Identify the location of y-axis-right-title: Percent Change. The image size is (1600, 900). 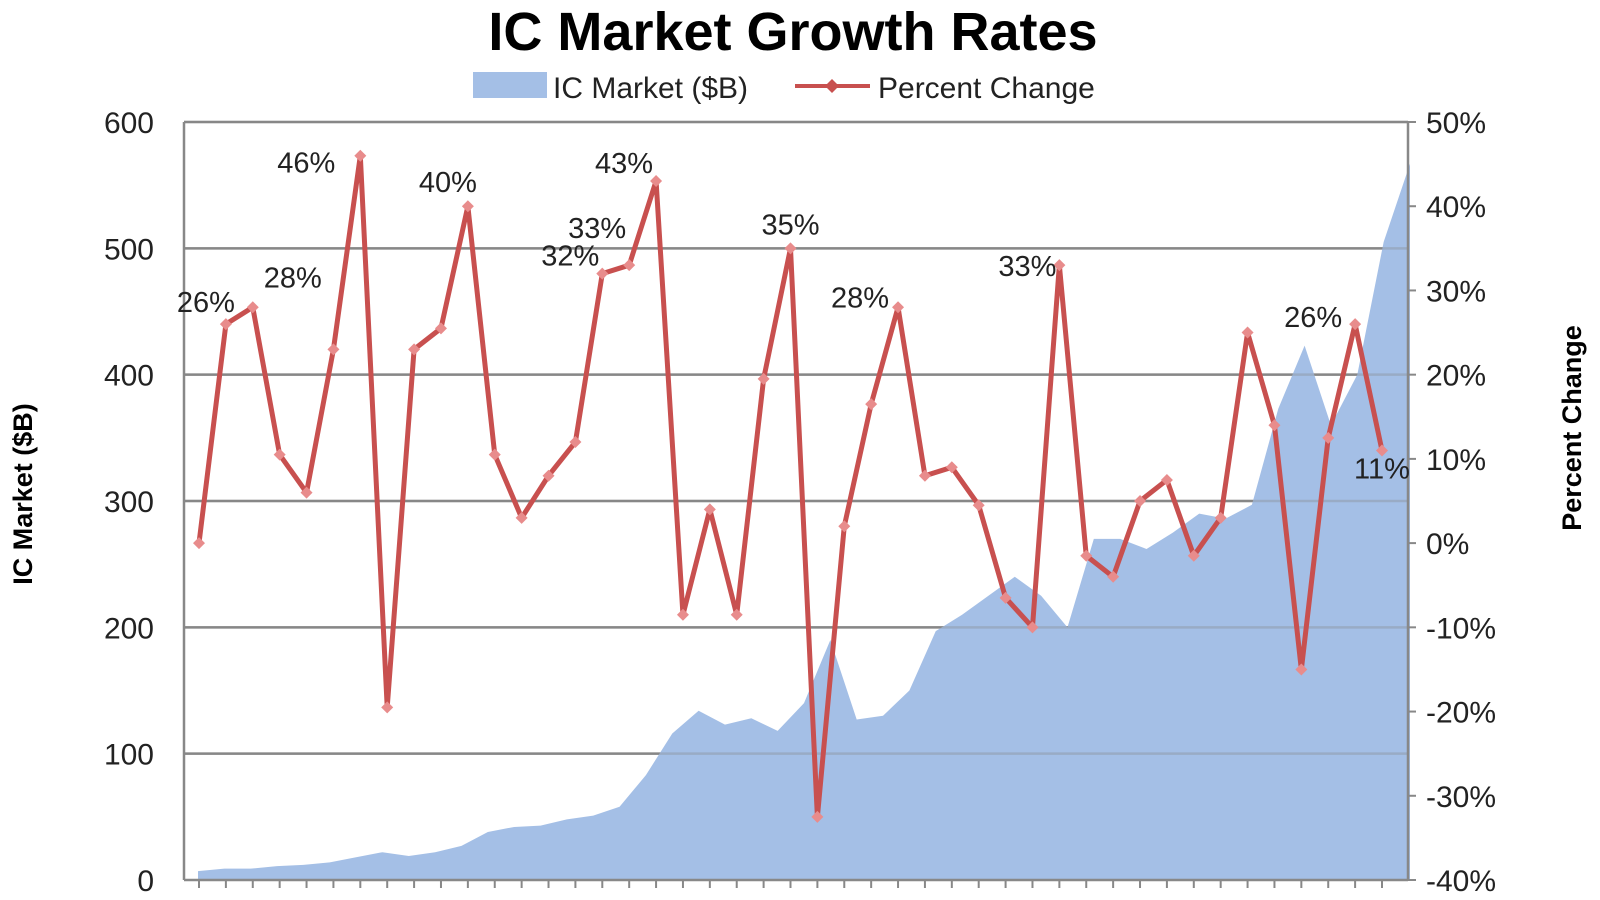
(1572, 428).